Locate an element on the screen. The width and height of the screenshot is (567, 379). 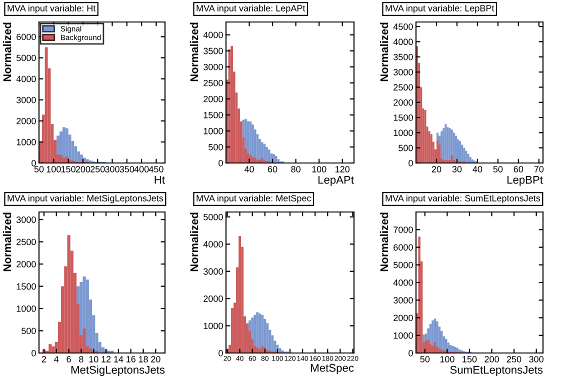
x-tick-label: 8 is located at coordinates (81, 359).